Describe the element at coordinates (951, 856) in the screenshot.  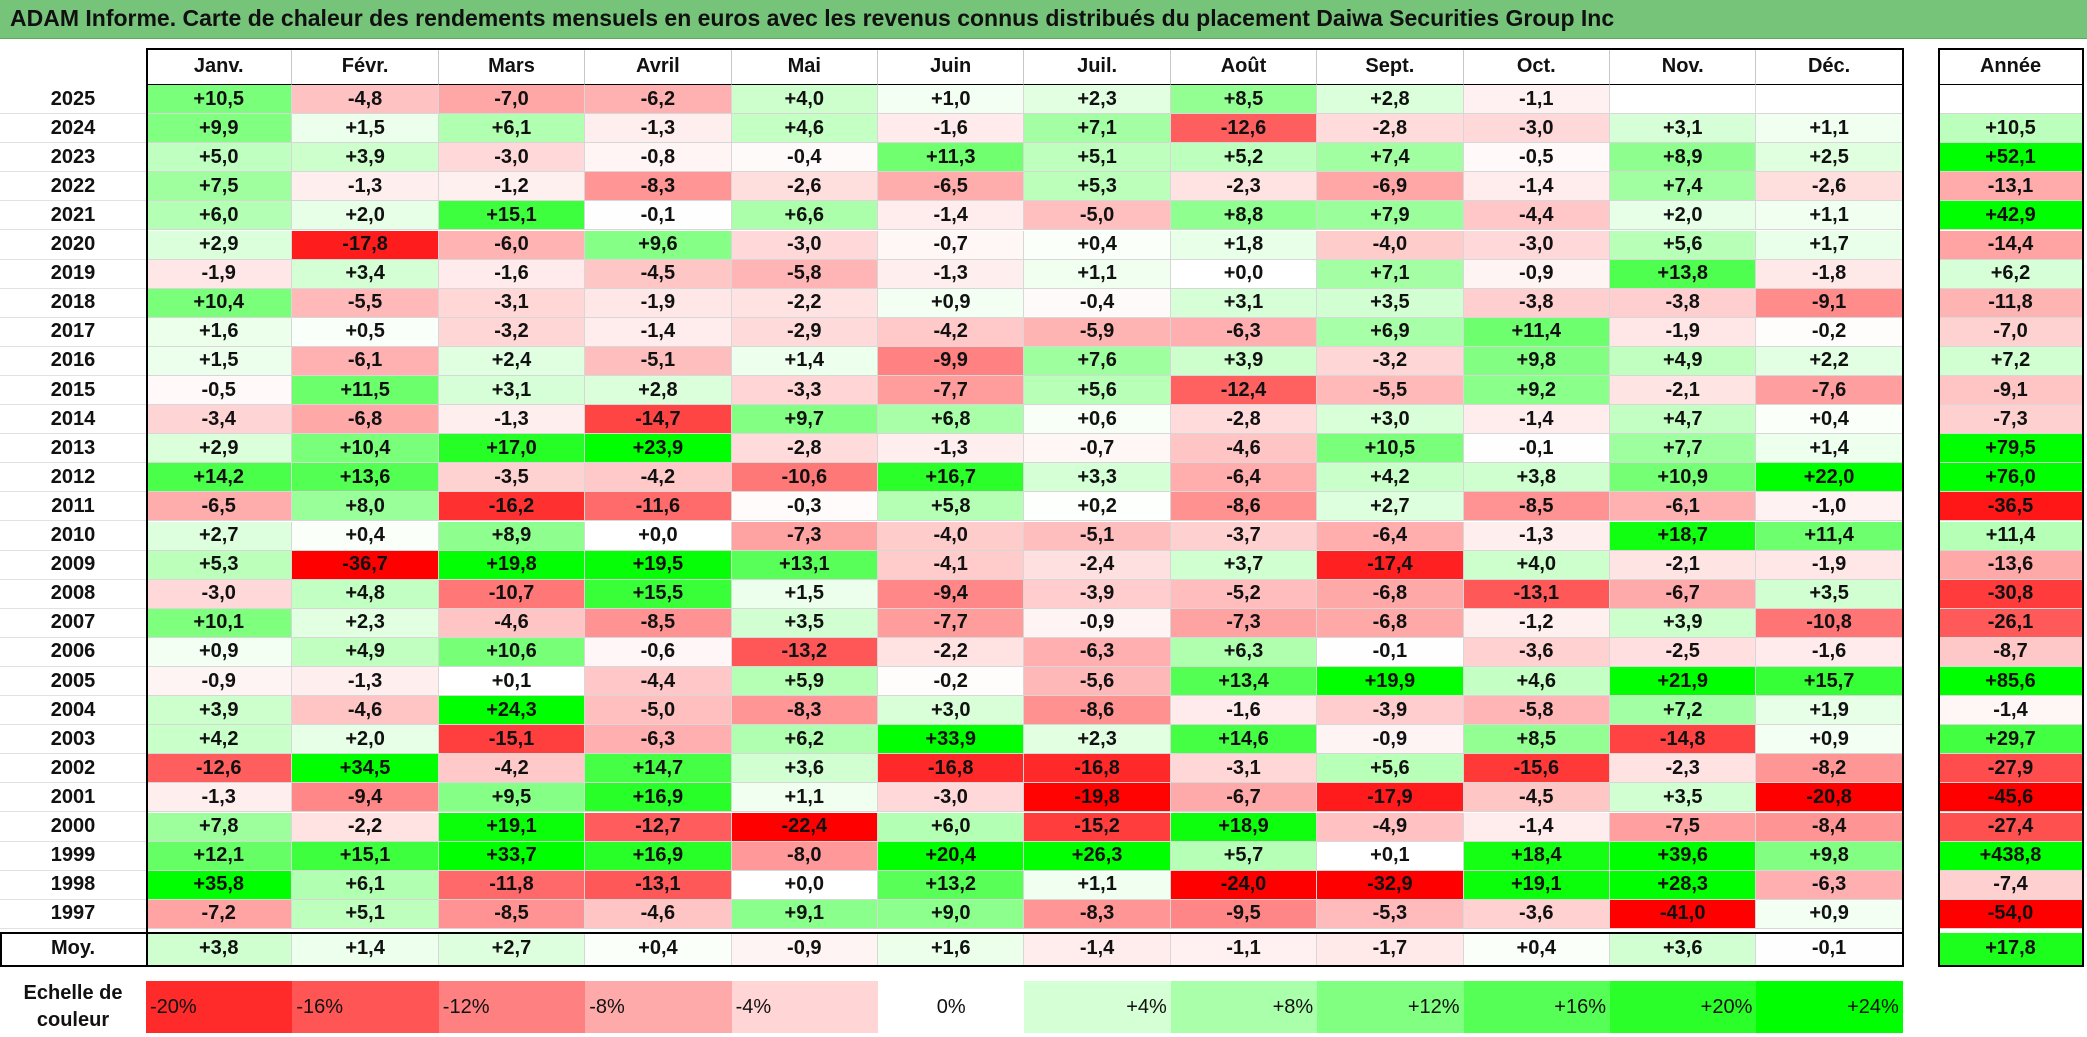
I see `heatmap-cell: +20,4` at that location.